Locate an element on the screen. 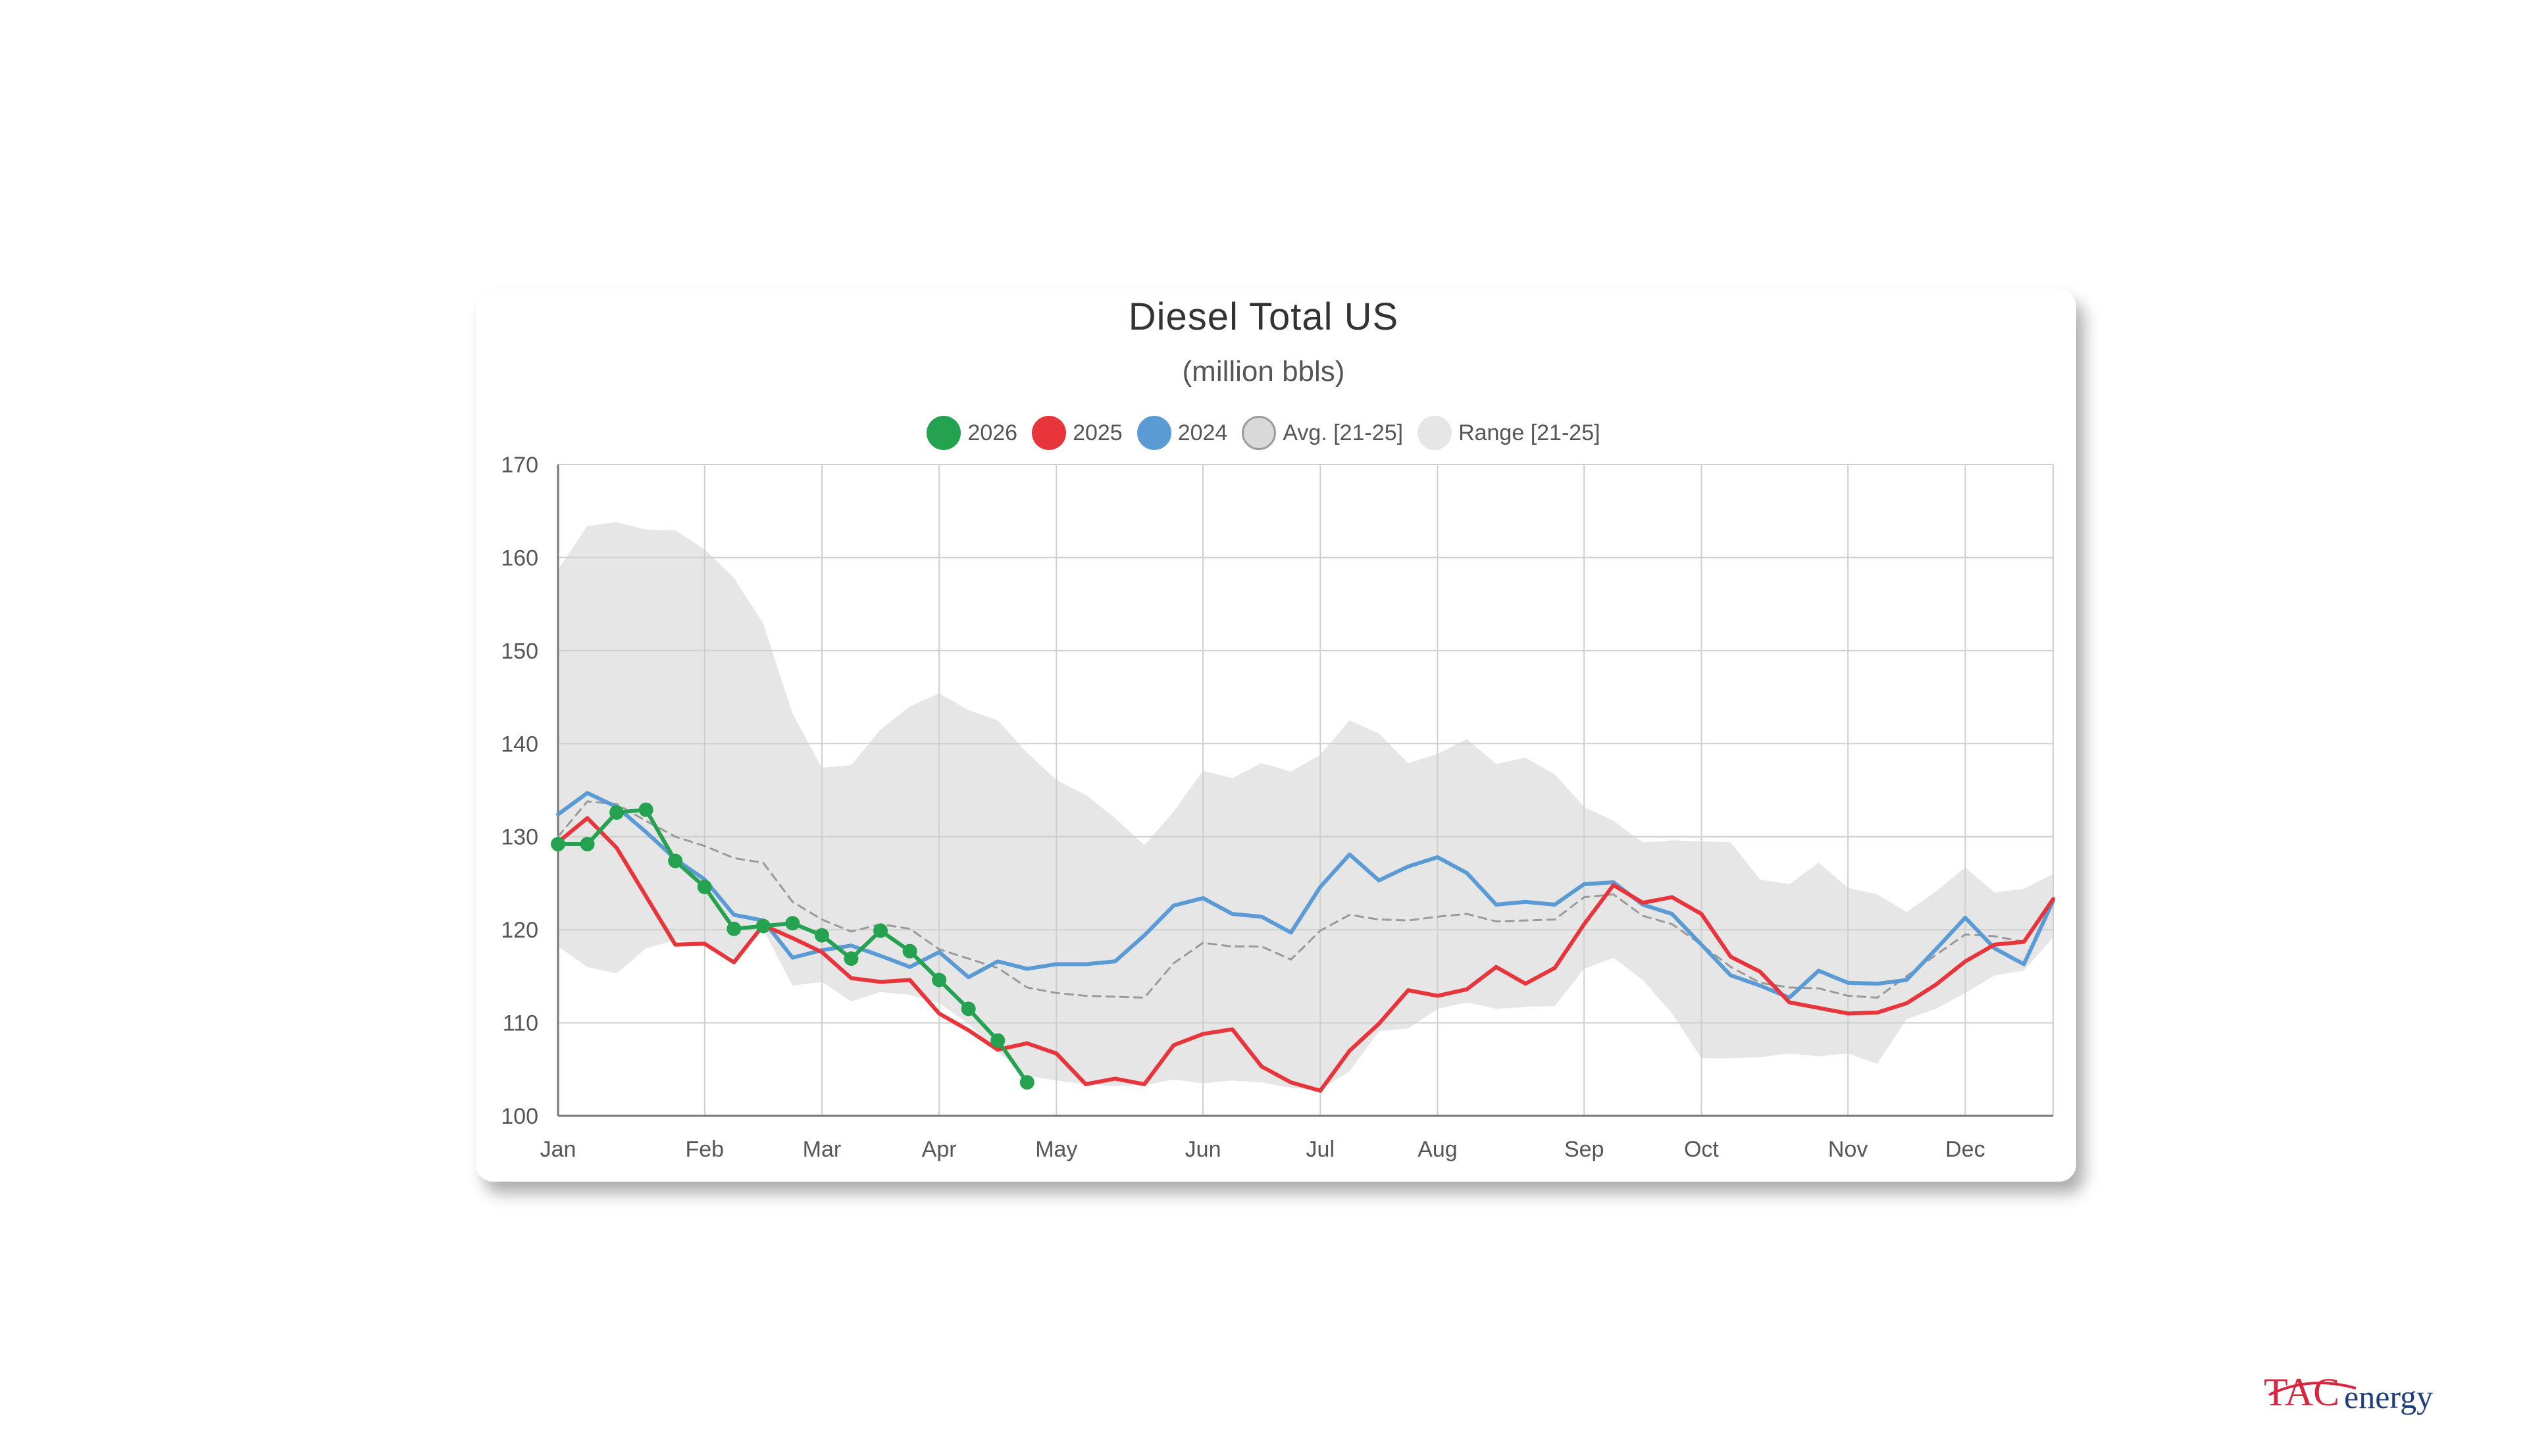 Image resolution: width=2527 pixels, height=1456 pixels. legend-swatch-2026 is located at coordinates (944, 433).